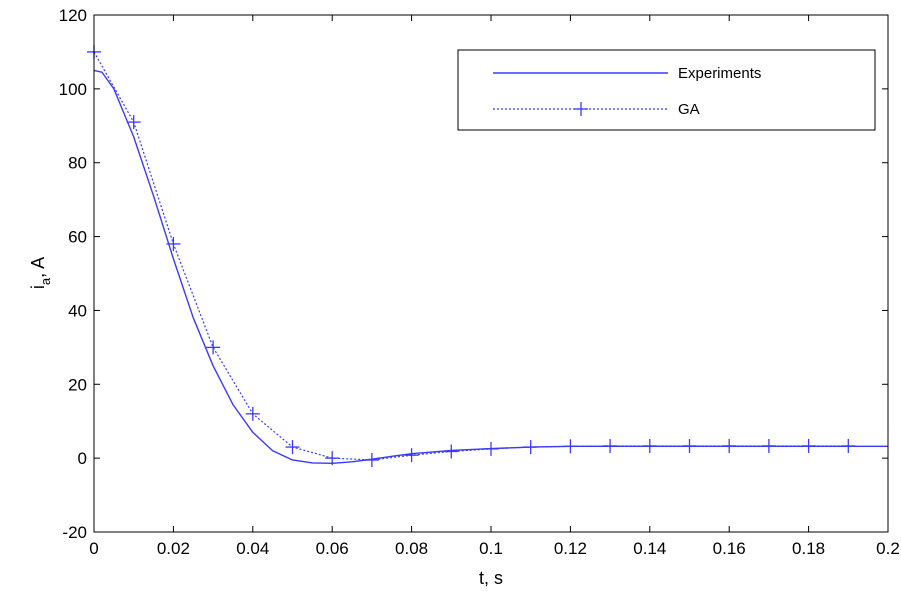 The width and height of the screenshot is (901, 591). Describe the element at coordinates (649, 548) in the screenshot. I see `x-tick-label: 0.14` at that location.